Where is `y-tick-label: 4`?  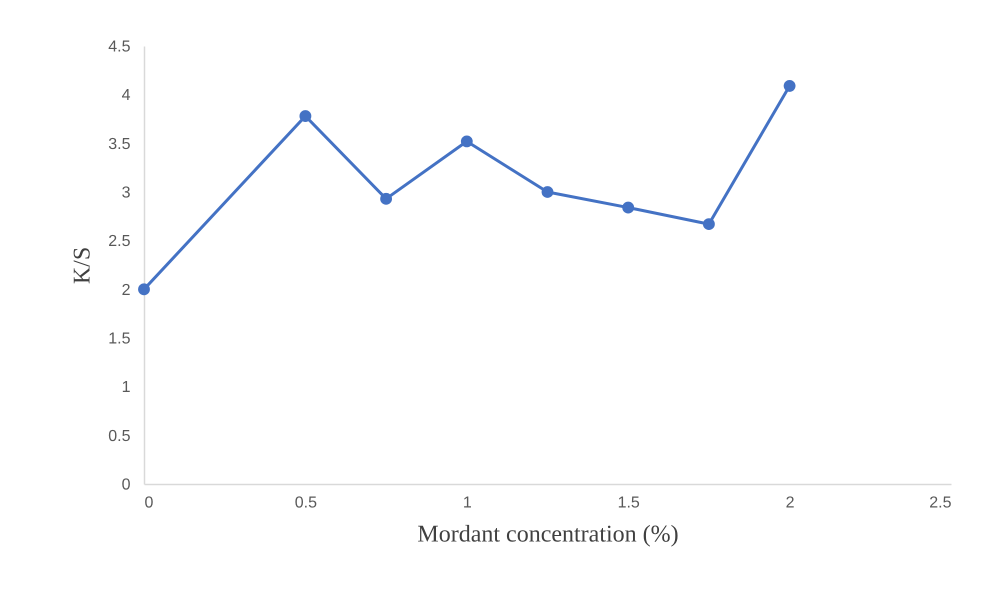 y-tick-label: 4 is located at coordinates (126, 95).